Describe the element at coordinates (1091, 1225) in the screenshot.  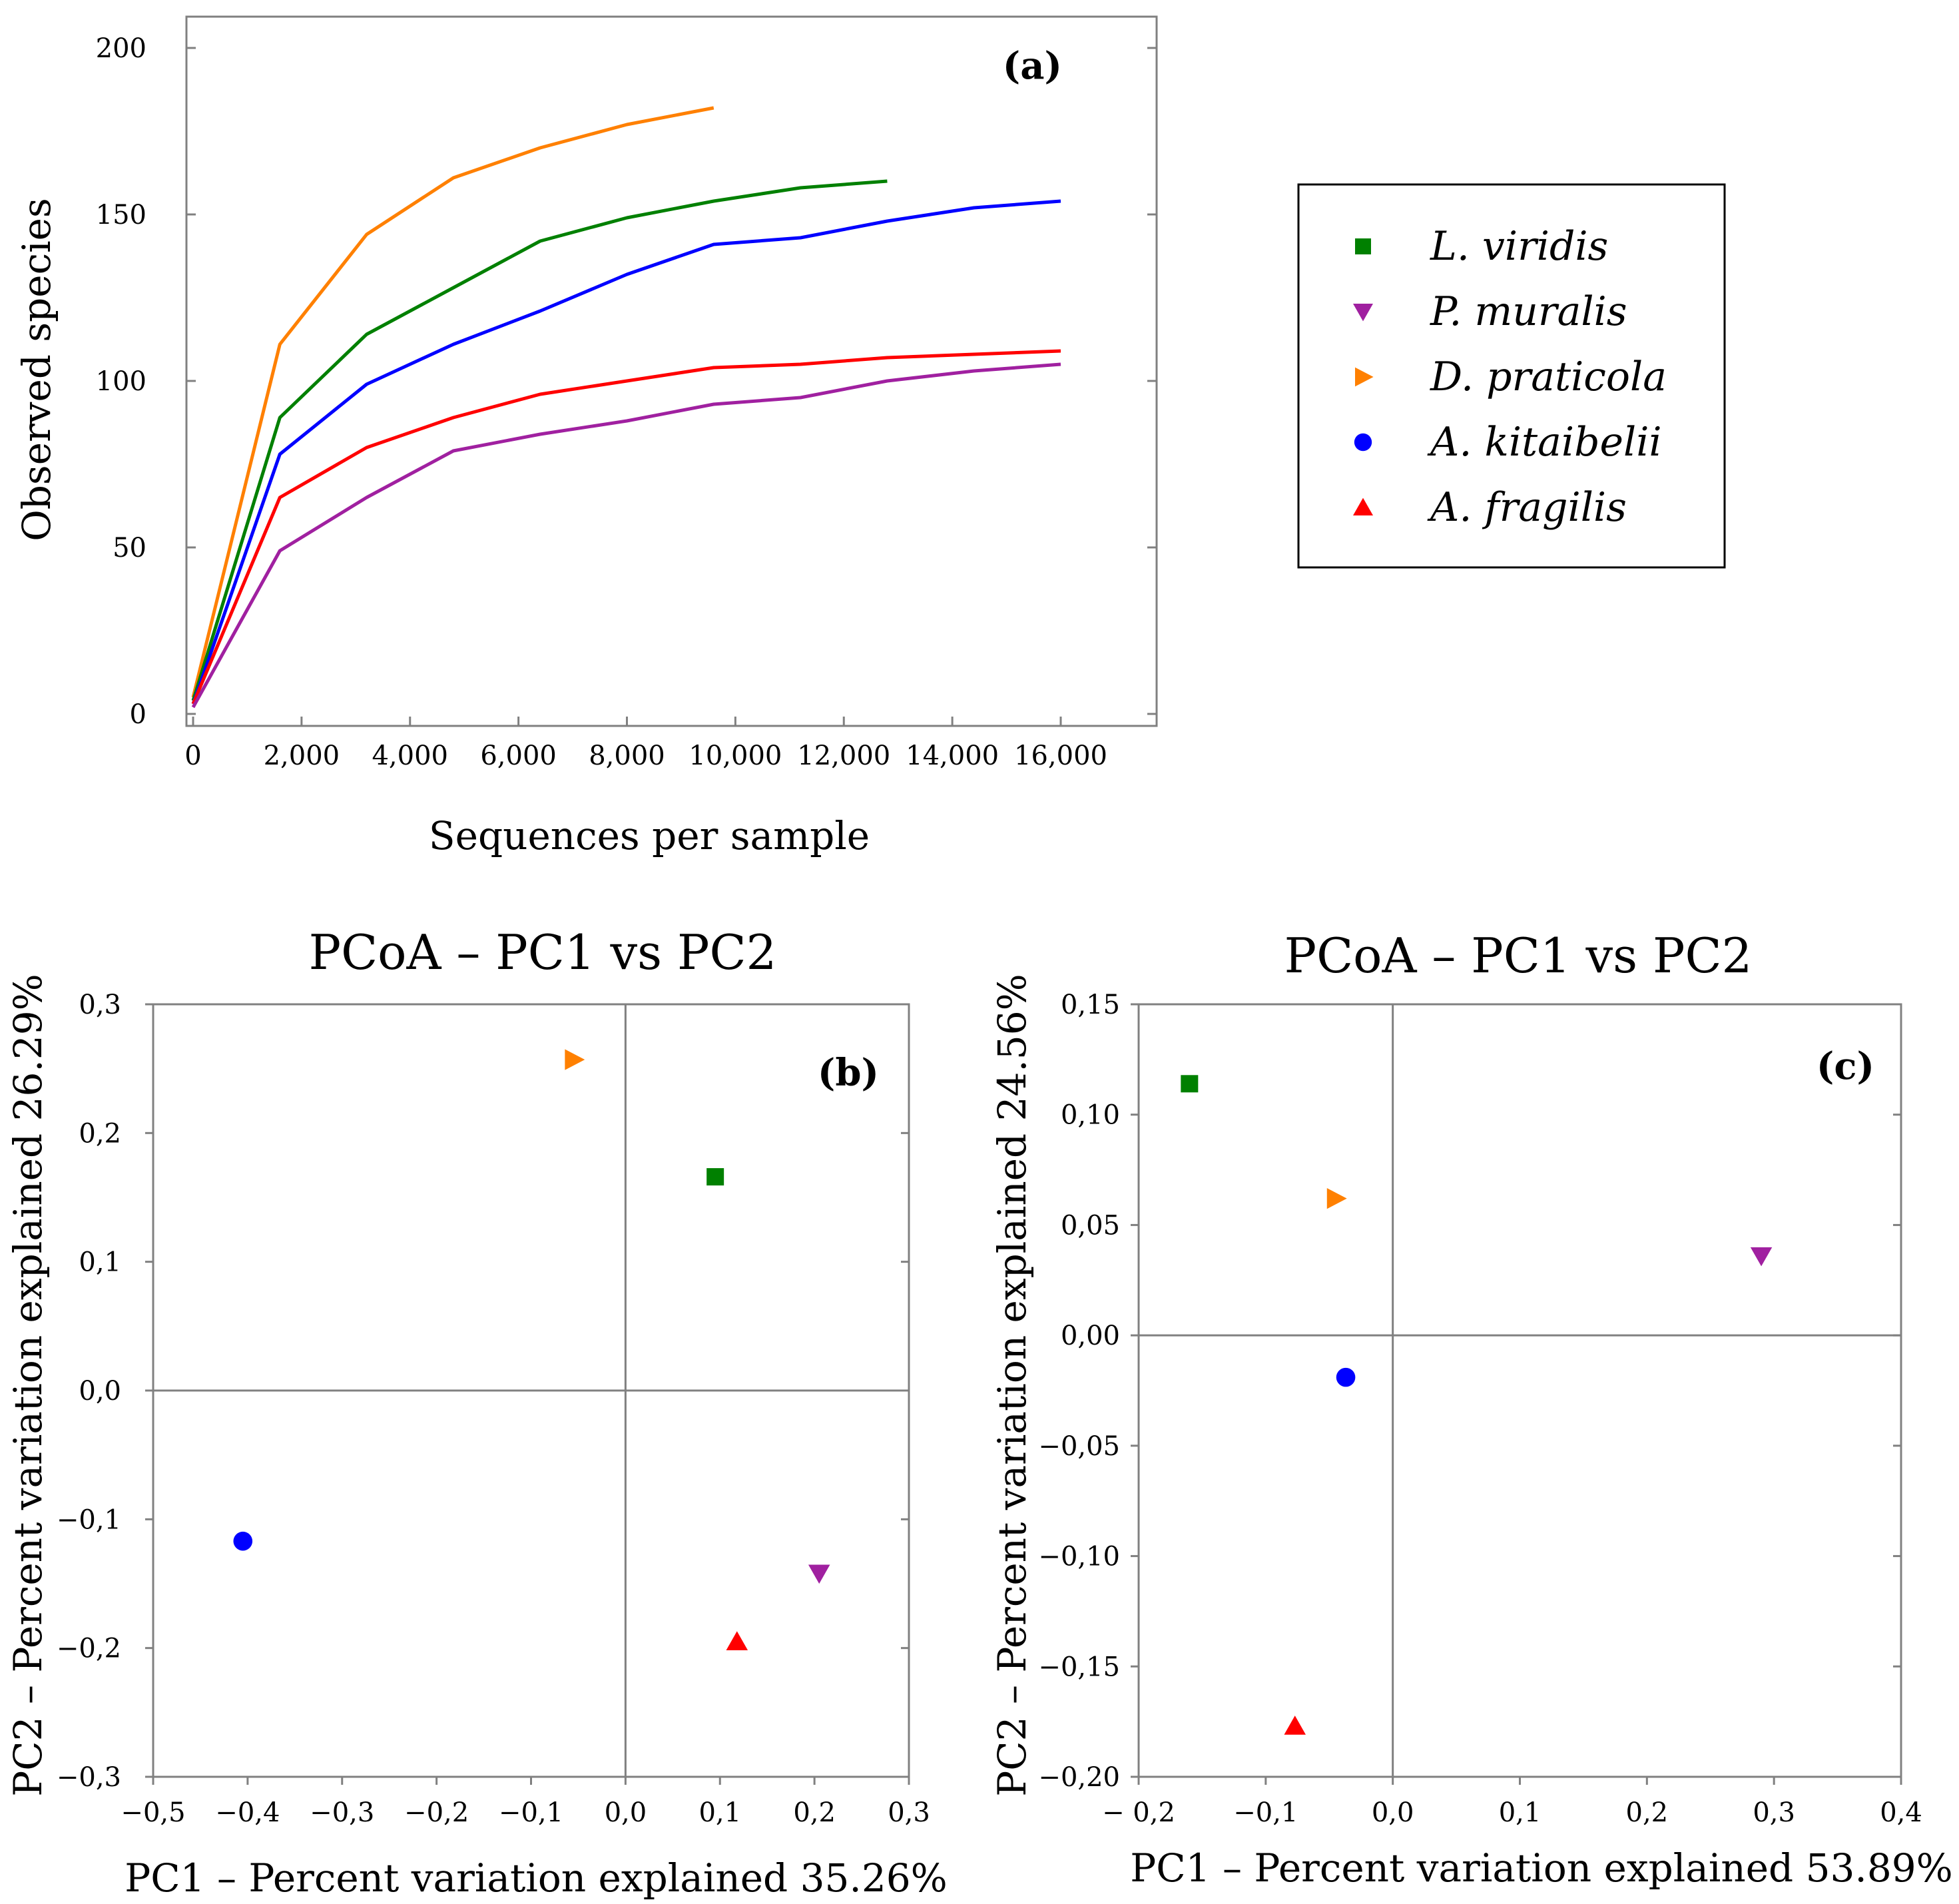
I see `panel-c-y-tick-label: 0,05` at that location.